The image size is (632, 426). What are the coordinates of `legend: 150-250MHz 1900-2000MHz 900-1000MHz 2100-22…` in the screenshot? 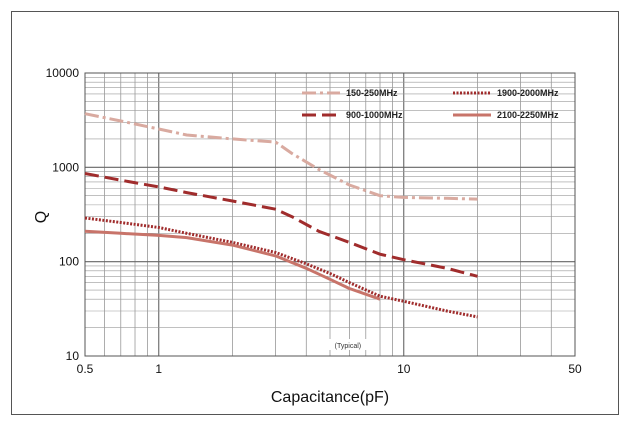 It's located at (430, 104).